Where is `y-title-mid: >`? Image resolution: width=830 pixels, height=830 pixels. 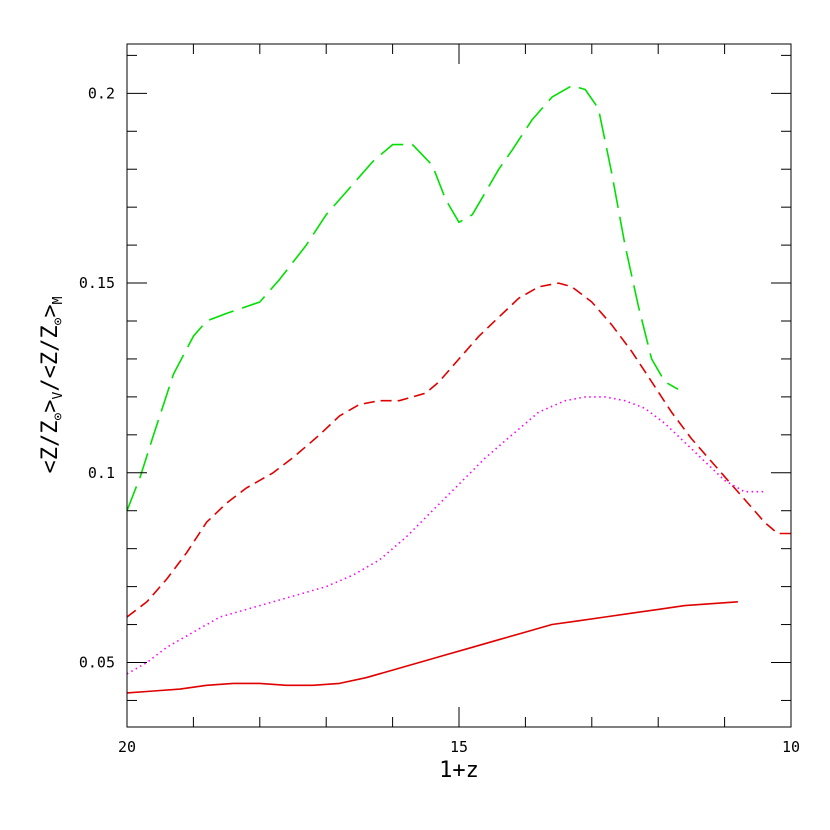 y-title-mid: > is located at coordinates (50, 405).